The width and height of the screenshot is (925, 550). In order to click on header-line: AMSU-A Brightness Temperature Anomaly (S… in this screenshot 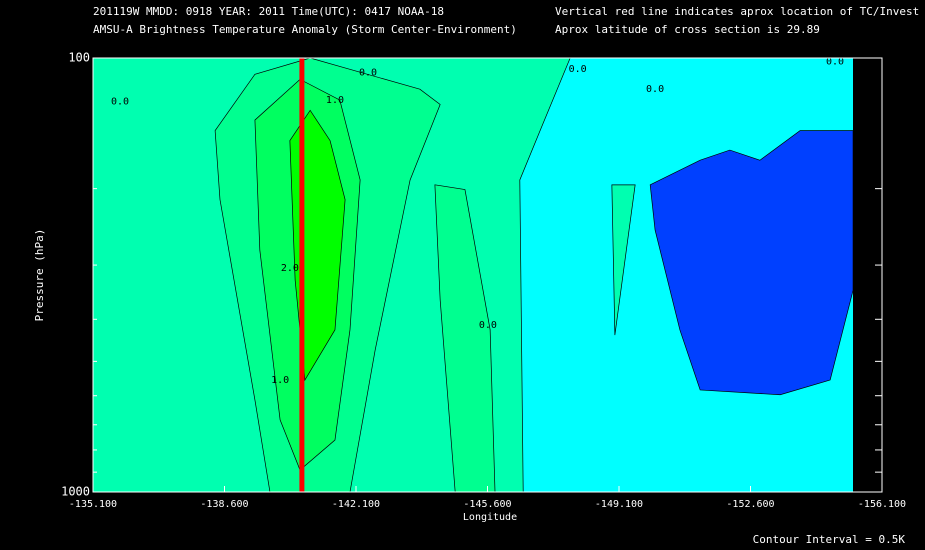, I will do `click(305, 29)`.